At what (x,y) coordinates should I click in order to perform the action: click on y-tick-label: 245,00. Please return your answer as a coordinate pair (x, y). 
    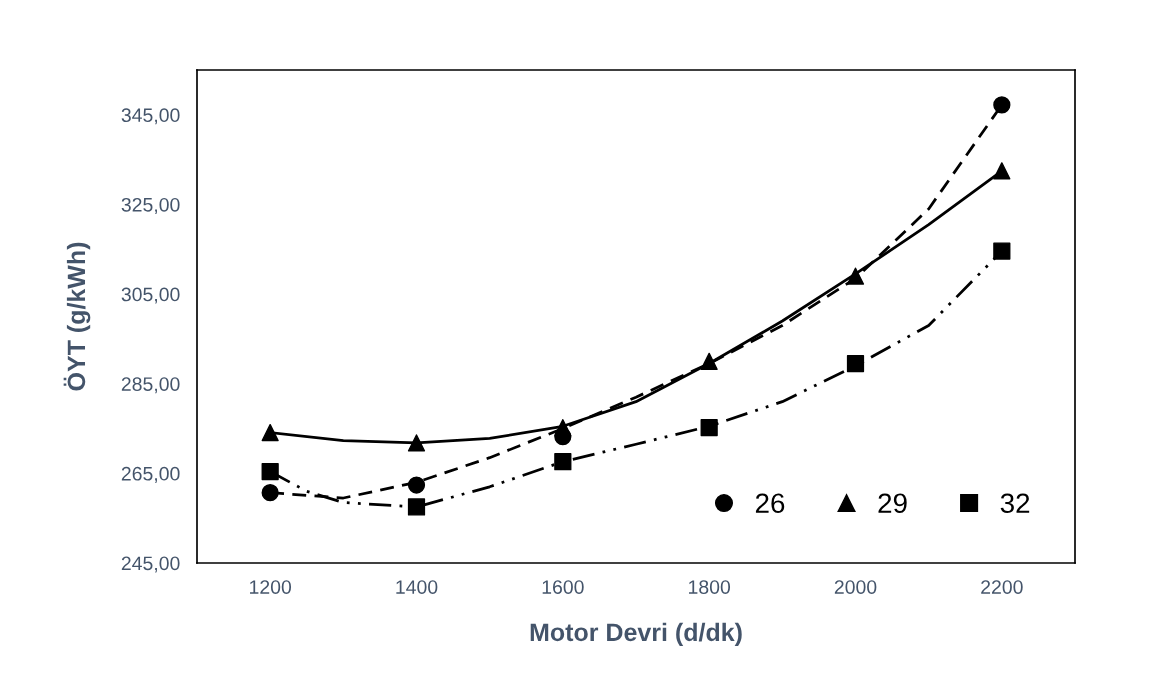
    Looking at the image, I should click on (150, 564).